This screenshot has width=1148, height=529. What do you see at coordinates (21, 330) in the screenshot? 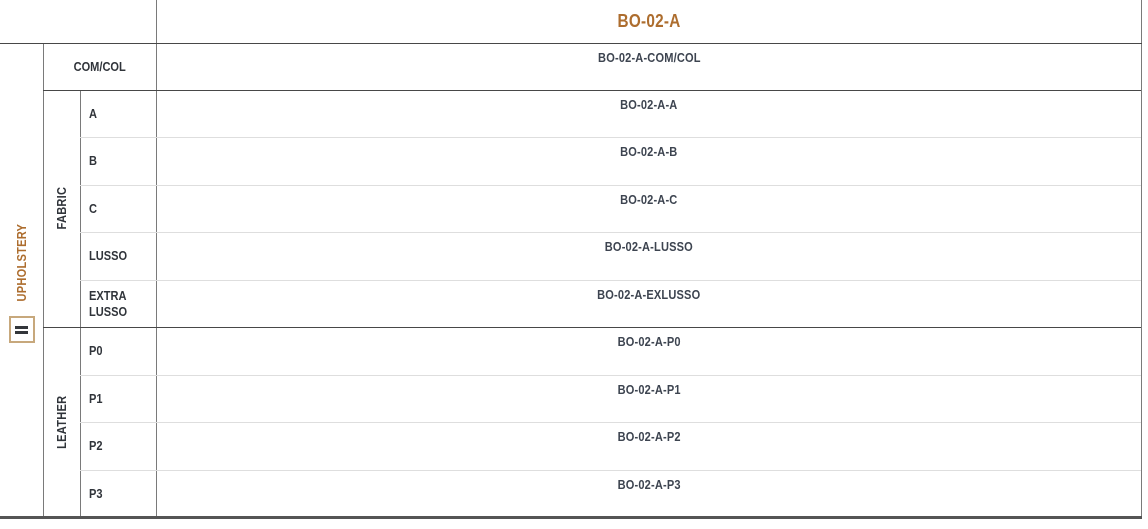
I see `upholstery-layers-icon` at bounding box center [21, 330].